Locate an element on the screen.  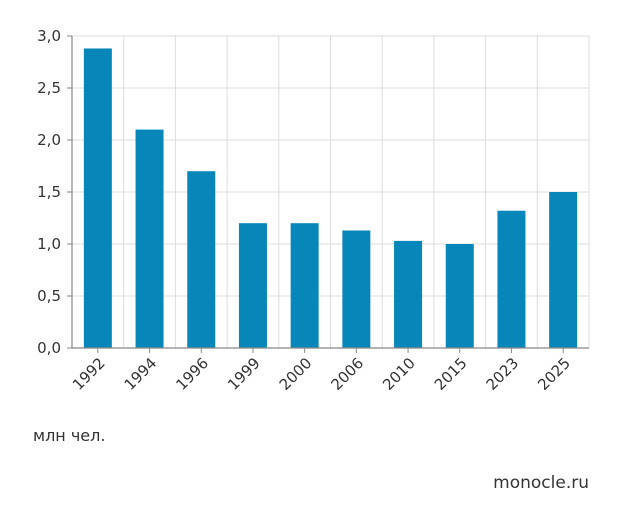
x-tick-label: 1994 is located at coordinates (141, 374).